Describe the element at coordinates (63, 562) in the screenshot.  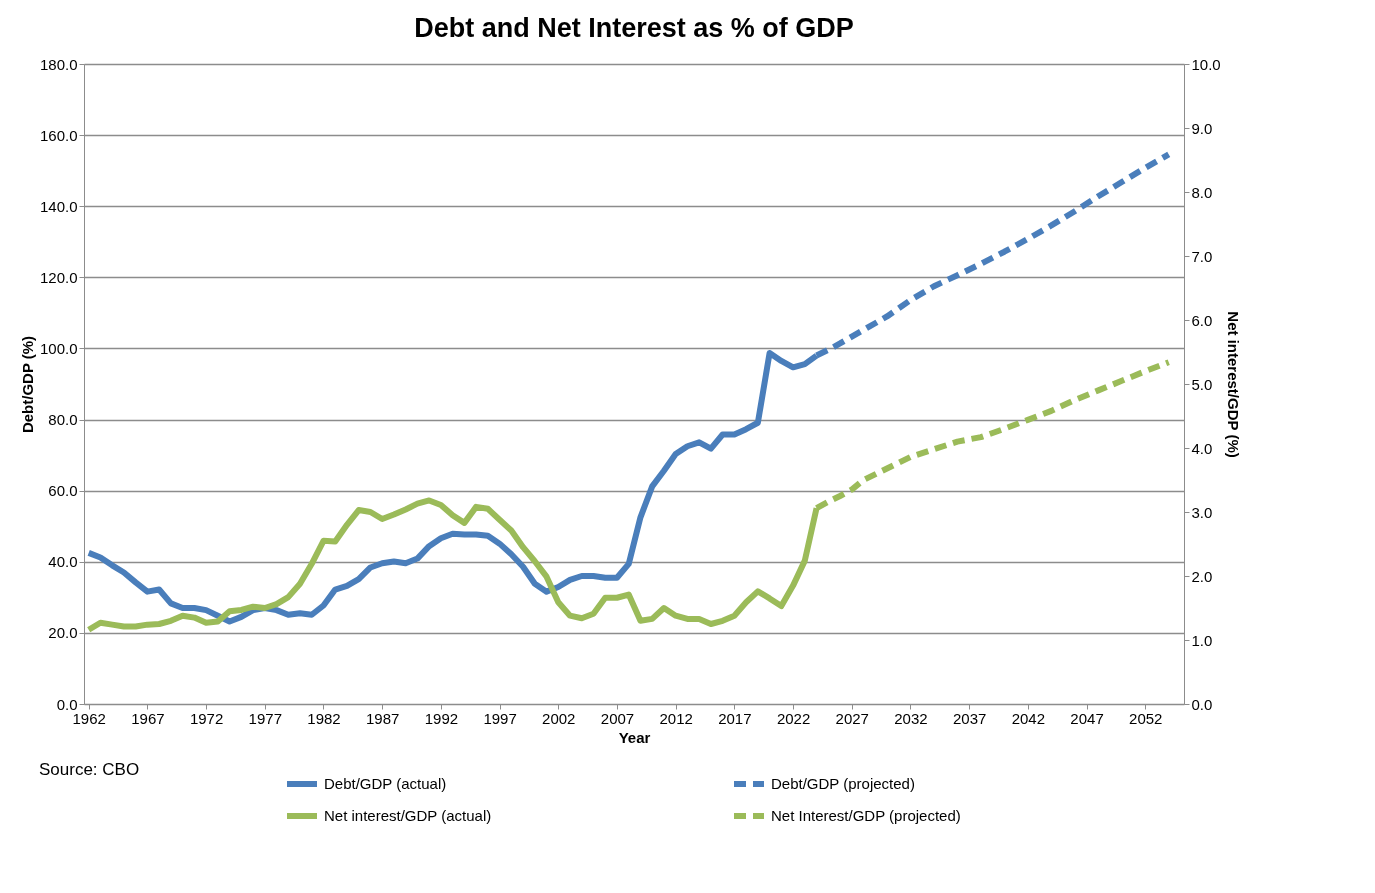
I see `y-tick-label: 40.0` at that location.